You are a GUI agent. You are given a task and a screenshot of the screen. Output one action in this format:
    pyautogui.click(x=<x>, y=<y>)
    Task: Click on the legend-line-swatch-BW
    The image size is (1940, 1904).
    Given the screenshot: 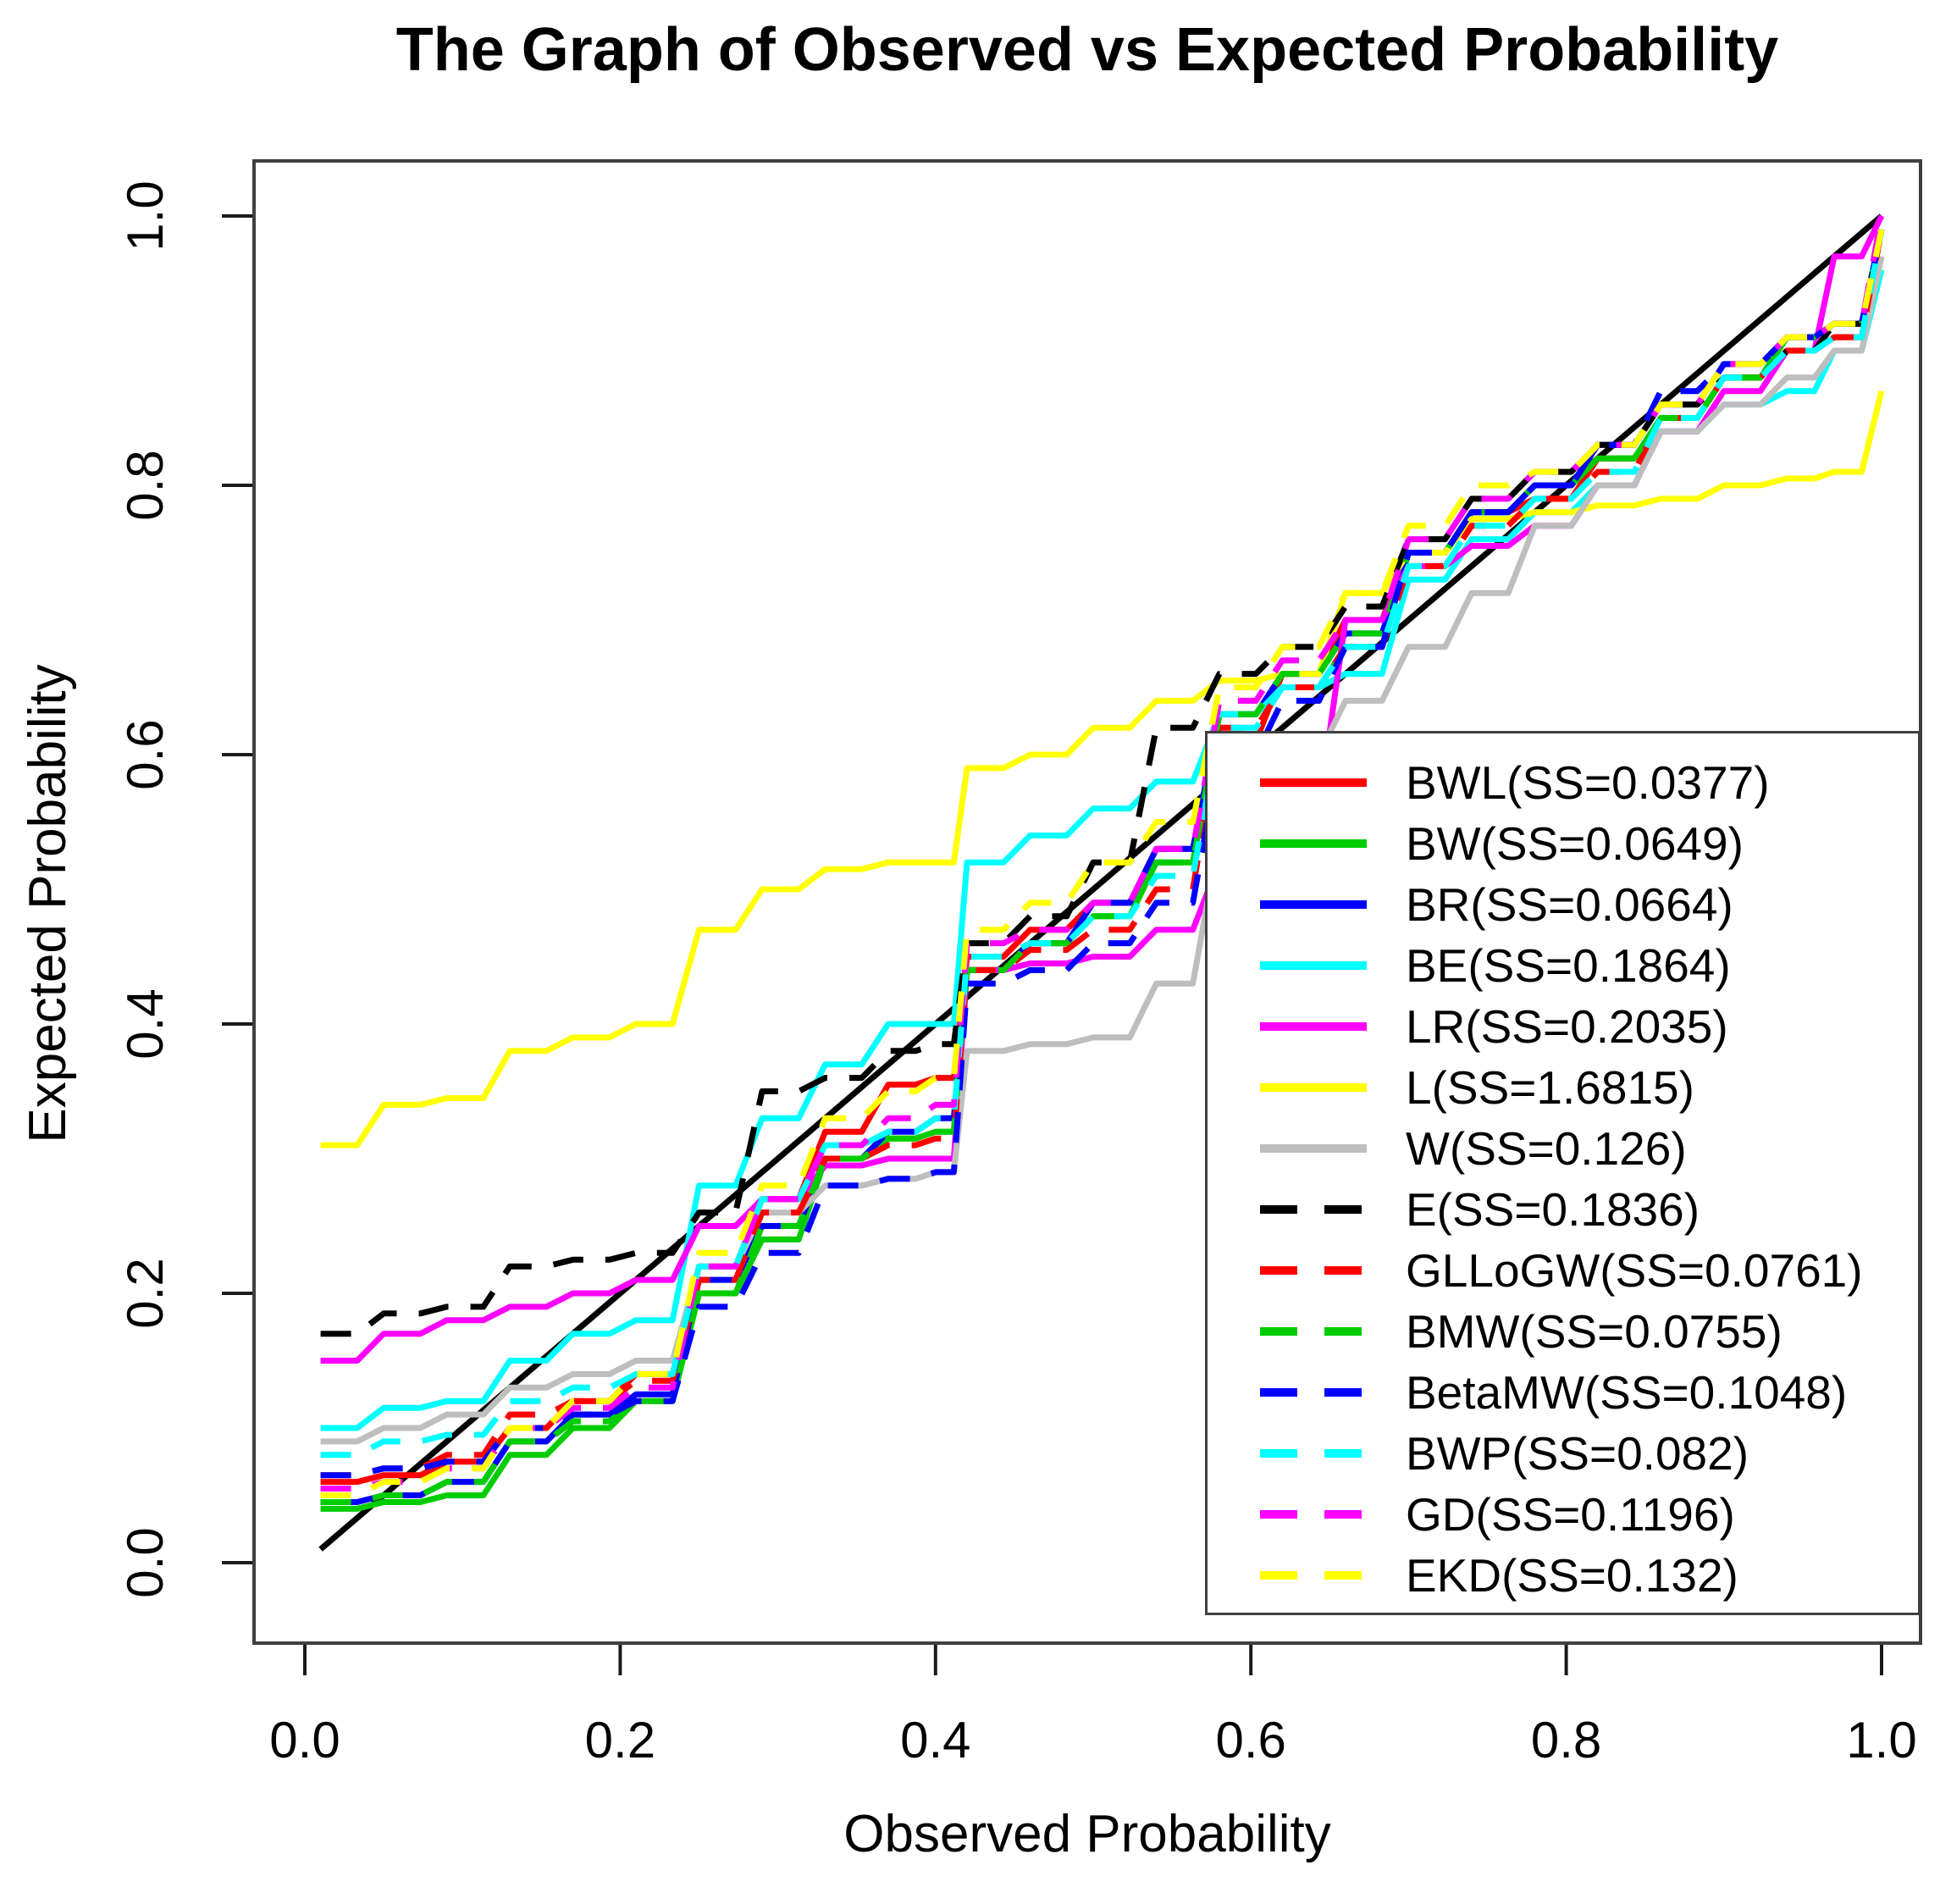 What is the action you would take?
    pyautogui.click(x=1313, y=843)
    